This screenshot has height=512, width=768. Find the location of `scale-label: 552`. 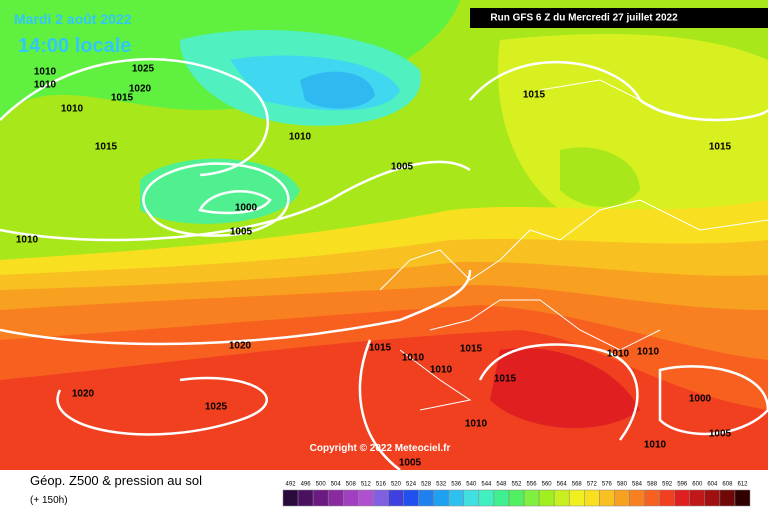

scale-label: 552 is located at coordinates (516, 485).